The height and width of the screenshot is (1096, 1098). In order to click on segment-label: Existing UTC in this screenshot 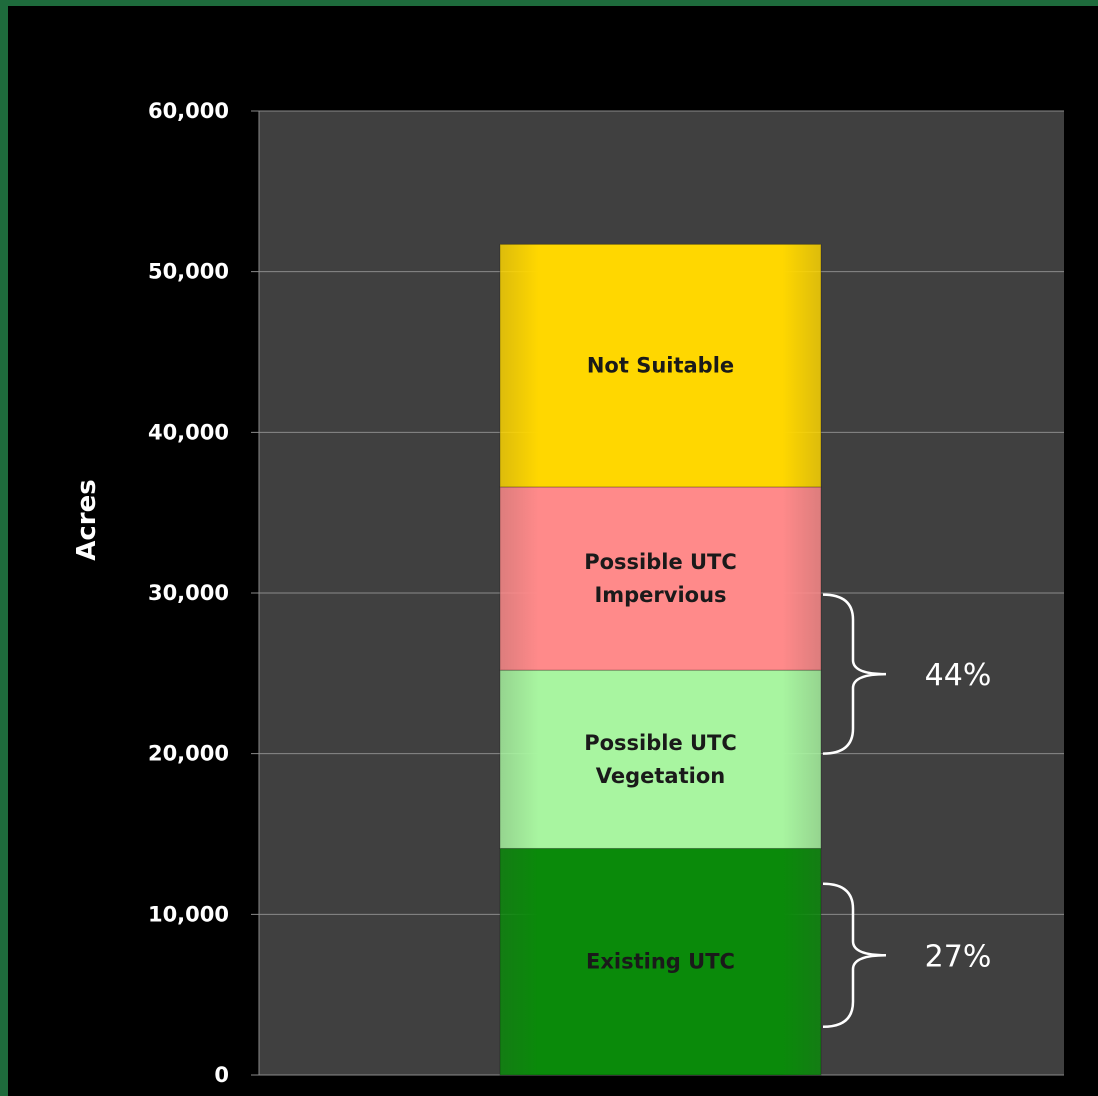, I will do `click(660, 962)`.